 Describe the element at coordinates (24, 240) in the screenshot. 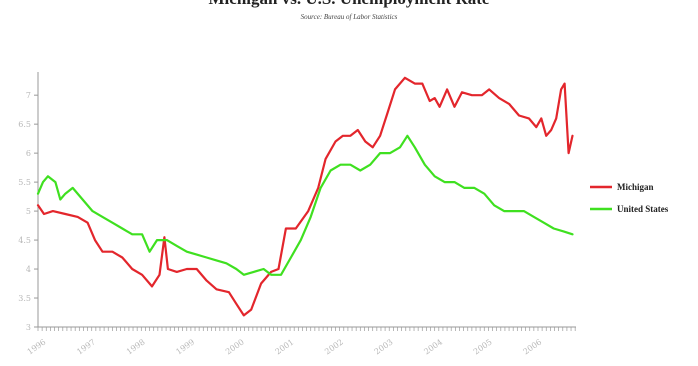

I see `y-tick-label: 4.5` at that location.